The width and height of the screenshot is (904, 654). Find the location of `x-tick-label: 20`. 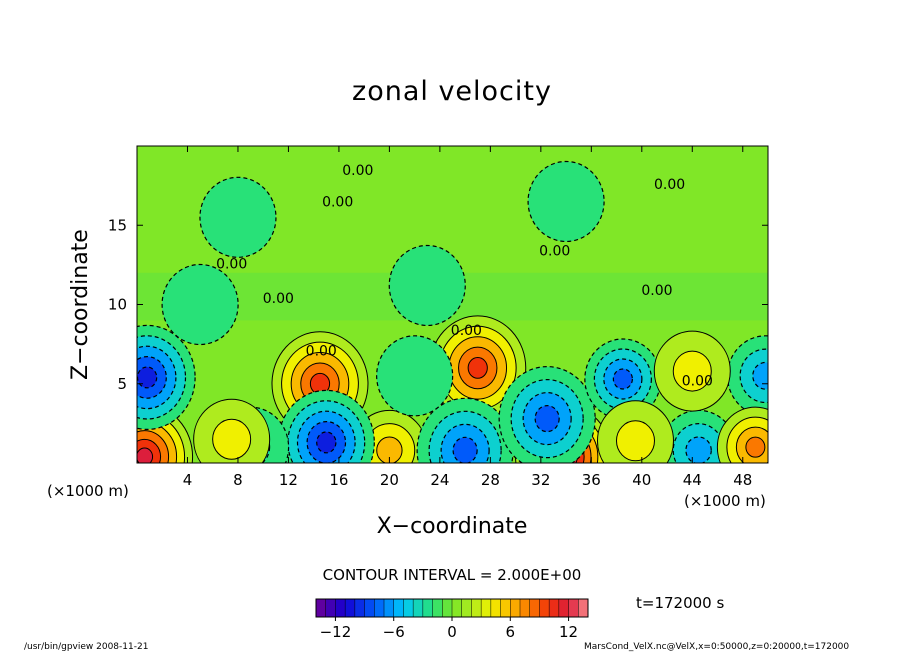

x-tick-label: 20 is located at coordinates (389, 480).